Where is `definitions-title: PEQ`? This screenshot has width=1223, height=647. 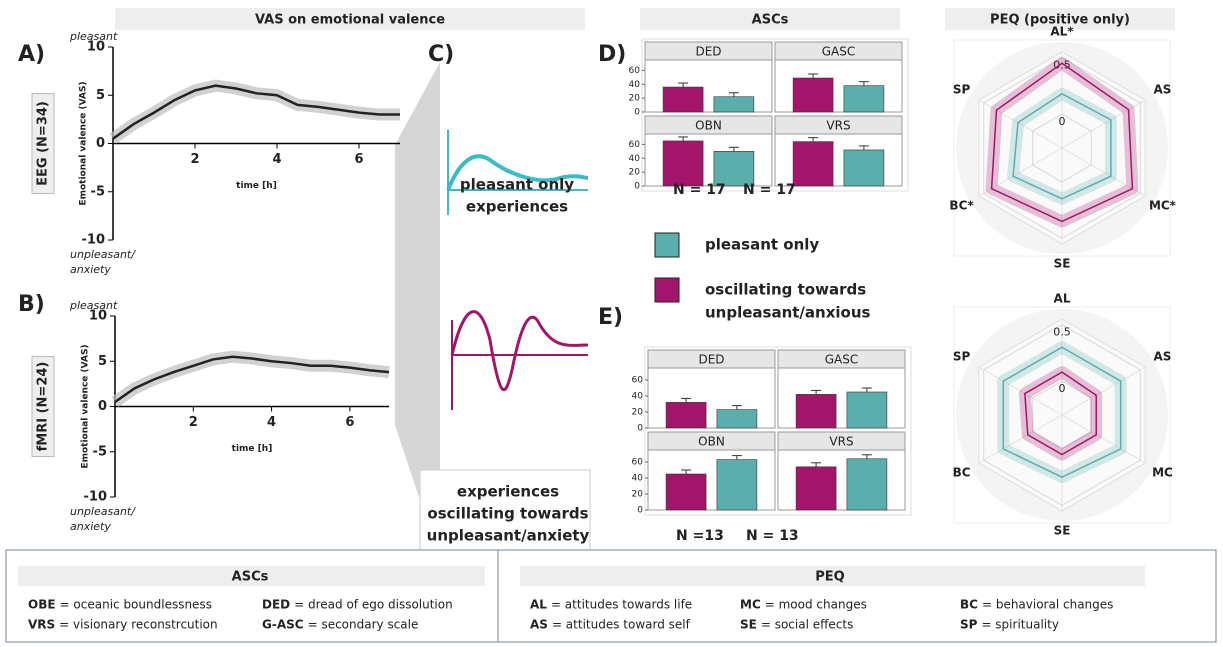 definitions-title: PEQ is located at coordinates (829, 577).